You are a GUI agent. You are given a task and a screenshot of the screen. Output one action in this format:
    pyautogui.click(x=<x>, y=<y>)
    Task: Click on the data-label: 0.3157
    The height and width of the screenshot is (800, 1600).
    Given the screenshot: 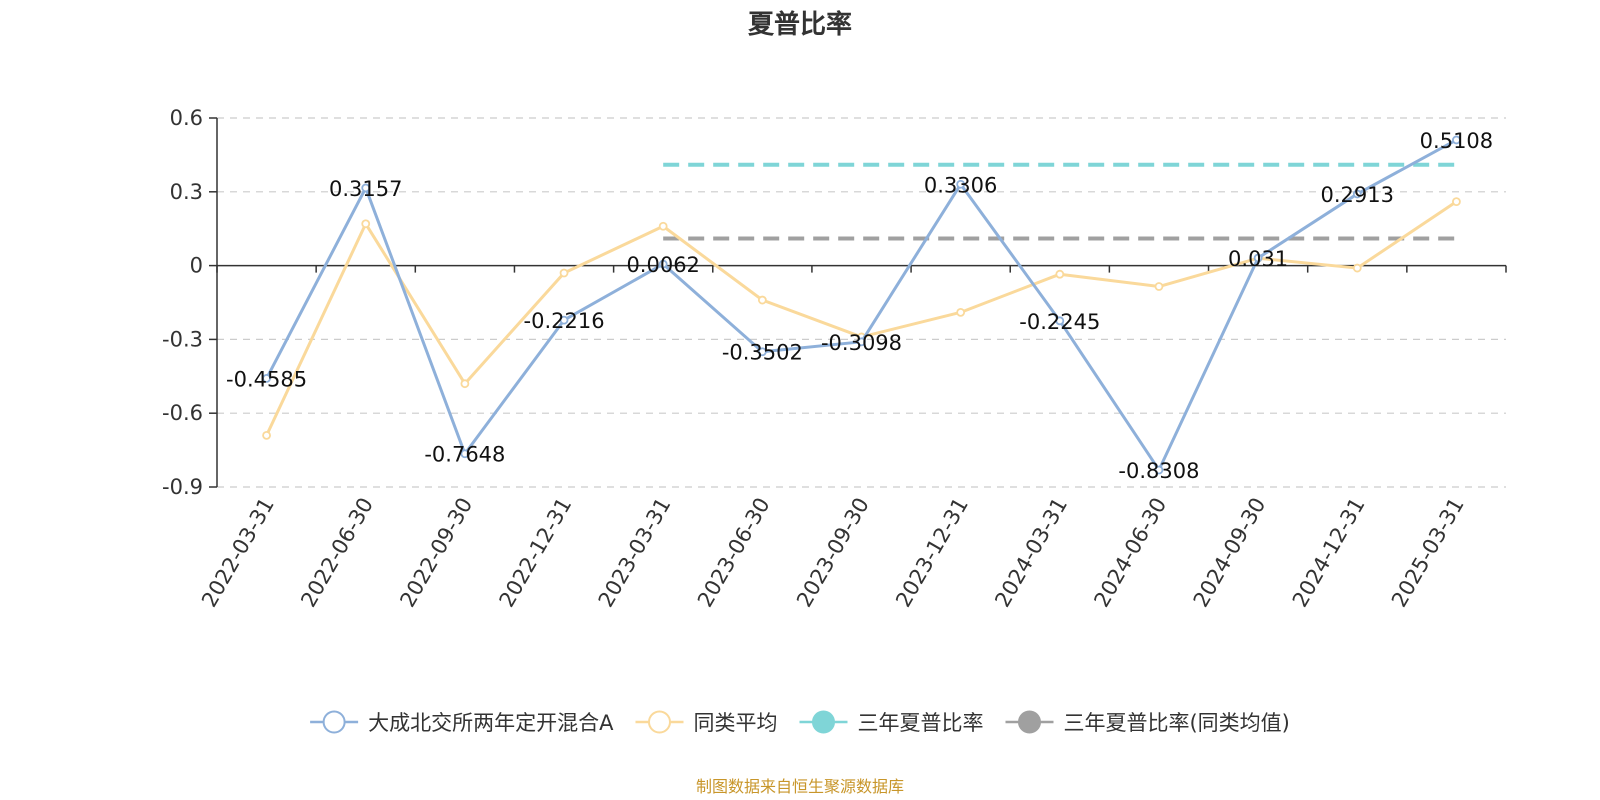 What is the action you would take?
    pyautogui.click(x=365, y=189)
    